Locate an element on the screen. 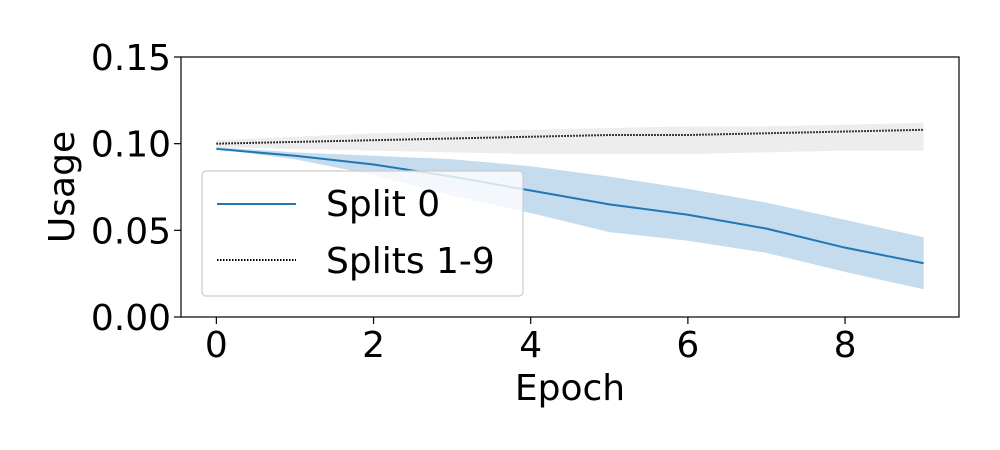  x-tick-label: 6 is located at coordinates (687, 345).